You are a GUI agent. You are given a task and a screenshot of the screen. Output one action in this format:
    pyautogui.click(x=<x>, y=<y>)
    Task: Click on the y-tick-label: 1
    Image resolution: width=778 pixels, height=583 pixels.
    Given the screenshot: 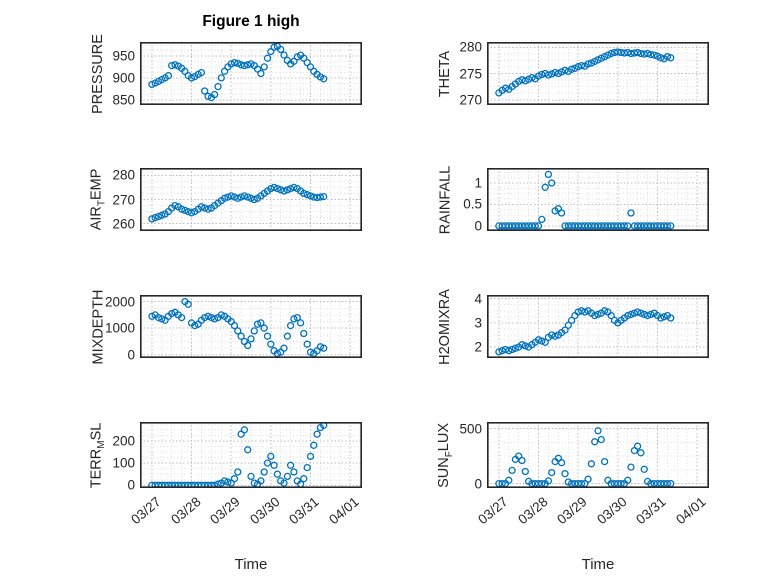 What is the action you would take?
    pyautogui.click(x=478, y=183)
    